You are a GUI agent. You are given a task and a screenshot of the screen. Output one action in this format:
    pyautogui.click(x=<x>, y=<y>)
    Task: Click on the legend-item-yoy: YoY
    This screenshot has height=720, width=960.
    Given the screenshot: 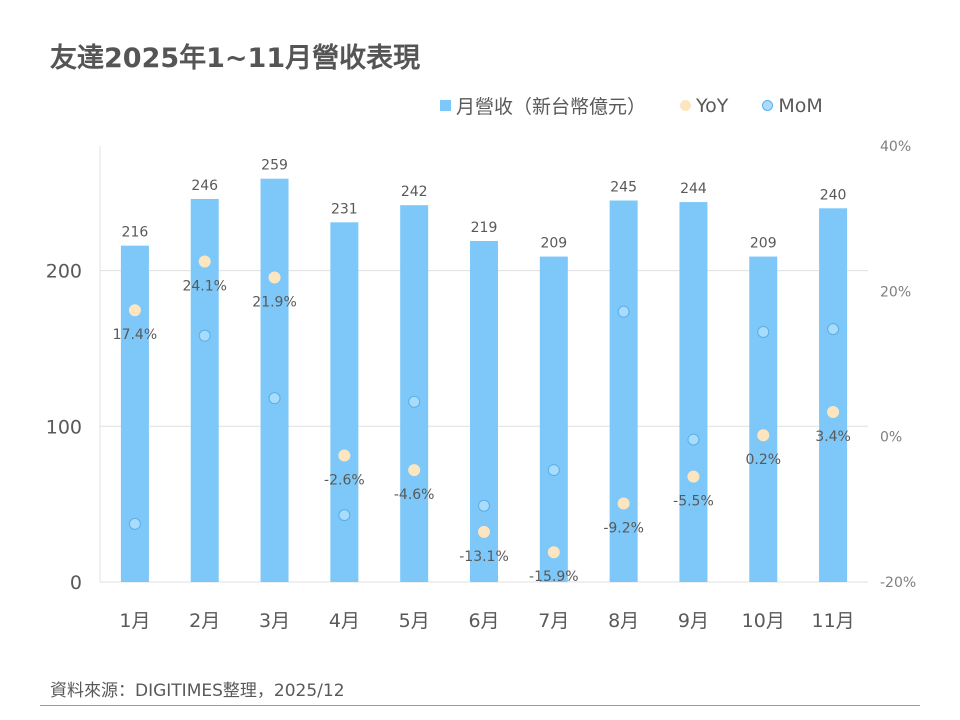 What is the action you would take?
    pyautogui.click(x=704, y=105)
    